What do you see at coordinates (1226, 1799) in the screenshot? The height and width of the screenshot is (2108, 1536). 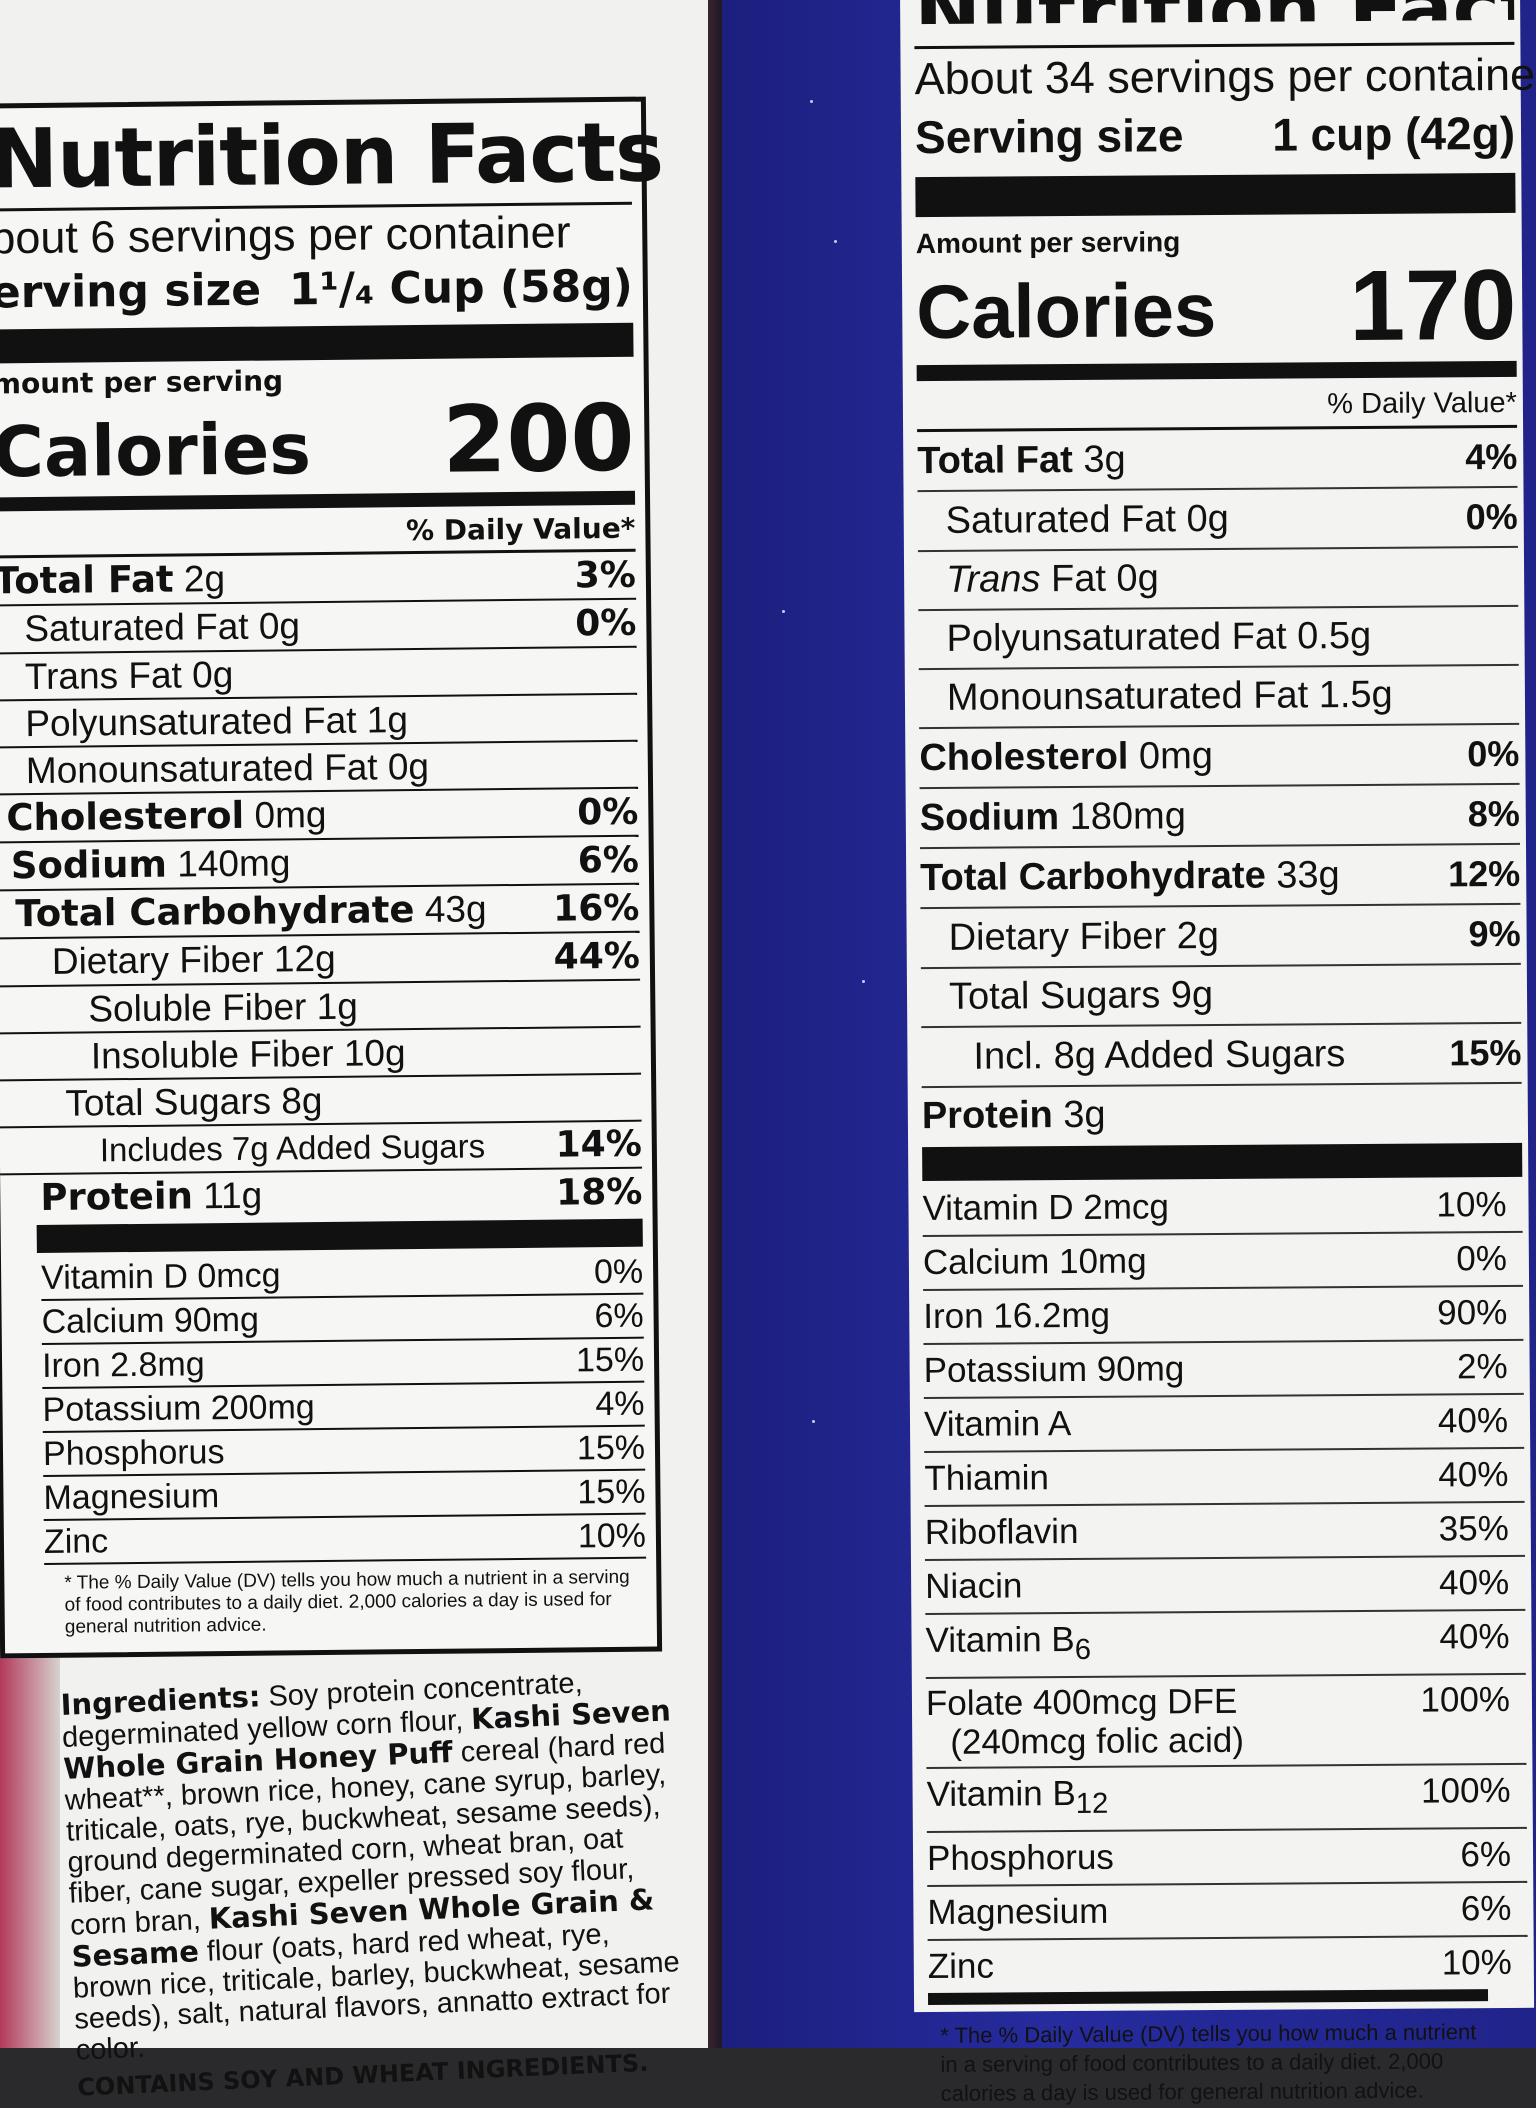 I see `vitamin-row: Vitamin B12 100%` at bounding box center [1226, 1799].